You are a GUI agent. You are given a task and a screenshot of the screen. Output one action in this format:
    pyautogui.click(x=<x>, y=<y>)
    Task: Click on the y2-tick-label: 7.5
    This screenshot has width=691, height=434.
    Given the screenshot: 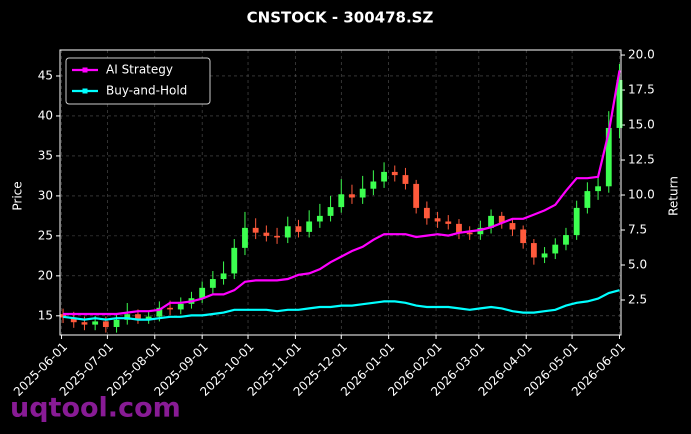 What is the action you would take?
    pyautogui.click(x=637, y=230)
    